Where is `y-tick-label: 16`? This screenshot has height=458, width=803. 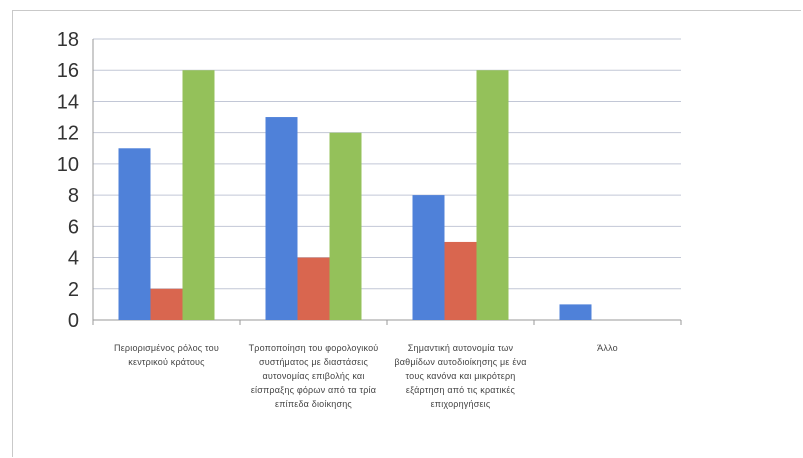
y-tick-label: 16 is located at coordinates (68, 71).